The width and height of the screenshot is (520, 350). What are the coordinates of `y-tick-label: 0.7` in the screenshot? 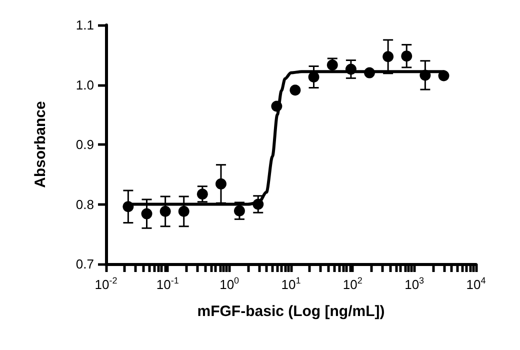 It's located at (85, 264).